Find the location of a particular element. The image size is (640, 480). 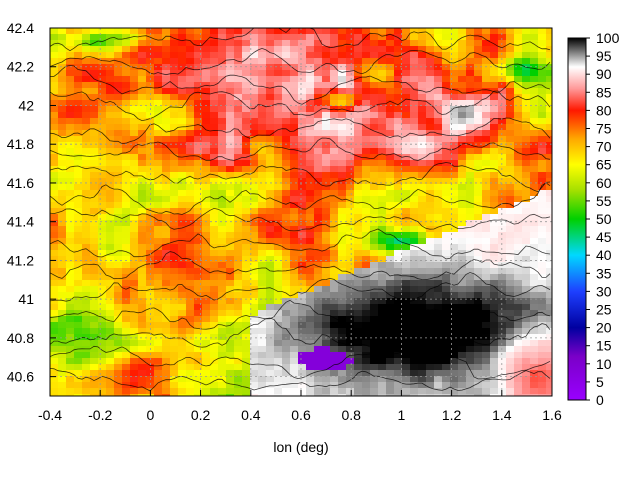

x-tick-label: 1 is located at coordinates (402, 415).